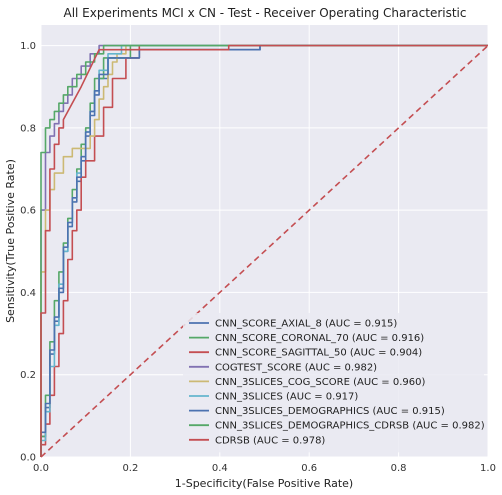  What do you see at coordinates (306, 324) in the screenshot?
I see `legend-entry: CNN_SCORE_AXIAL_8 (AUC = 0.915)` at bounding box center [306, 324].